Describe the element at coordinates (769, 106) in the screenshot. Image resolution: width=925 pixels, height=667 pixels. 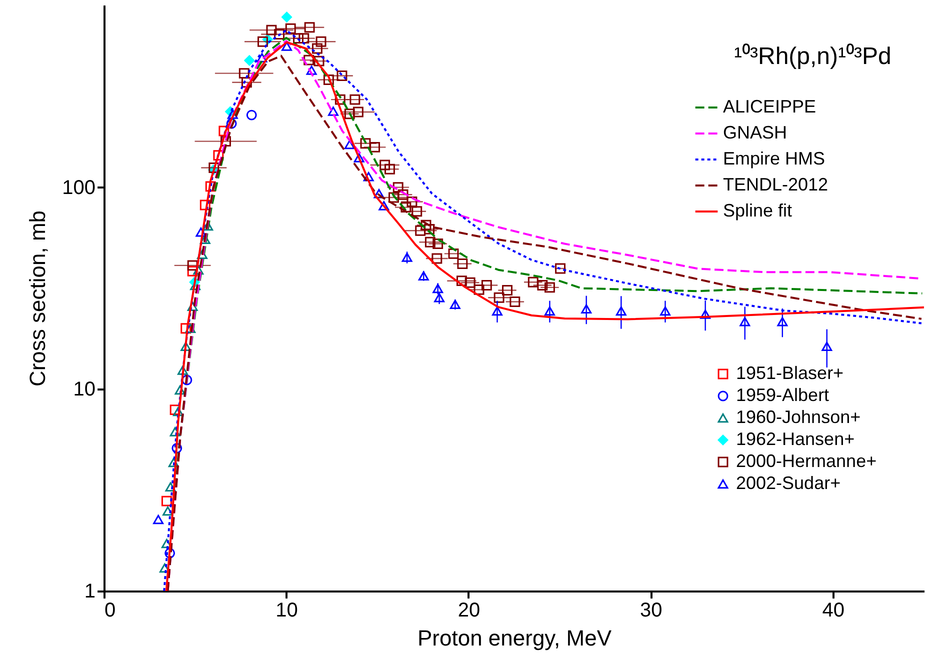
I see `legend-label: ALICEIPPE` at that location.